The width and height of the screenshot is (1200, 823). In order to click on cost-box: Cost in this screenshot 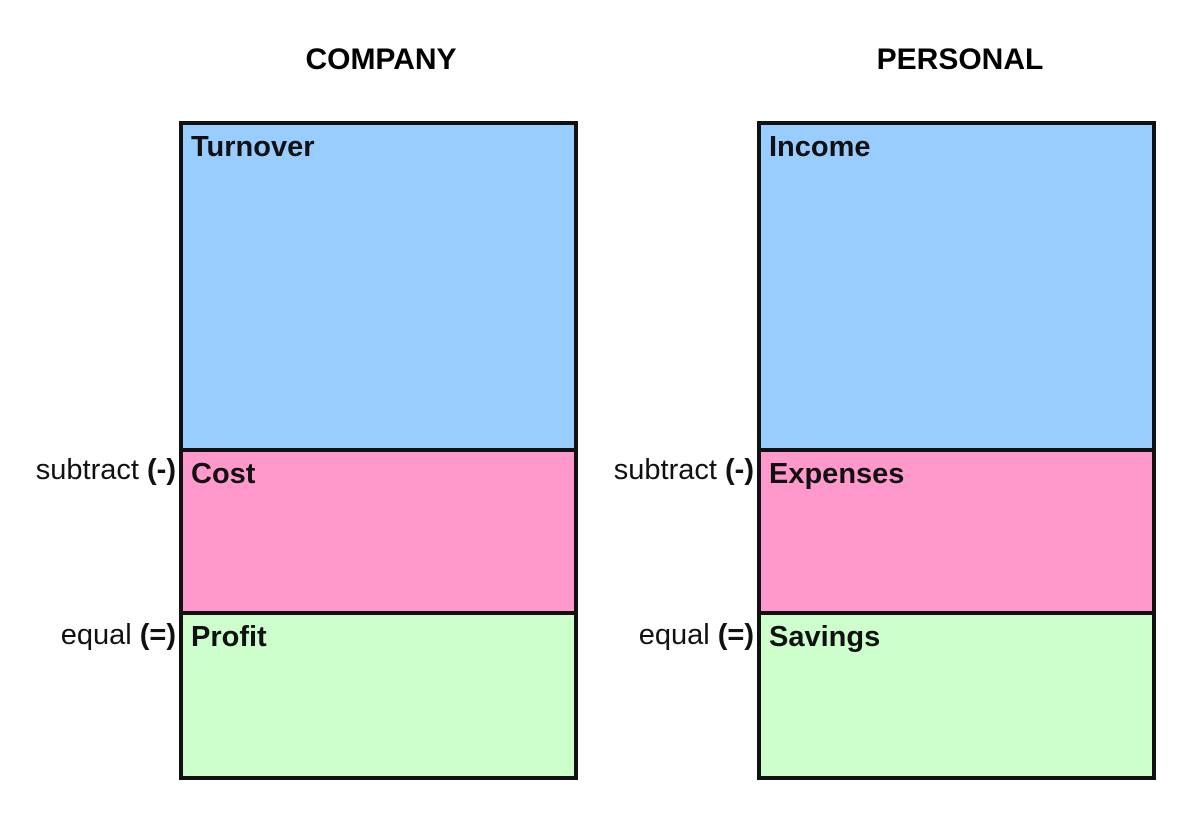, I will do `click(378, 531)`.